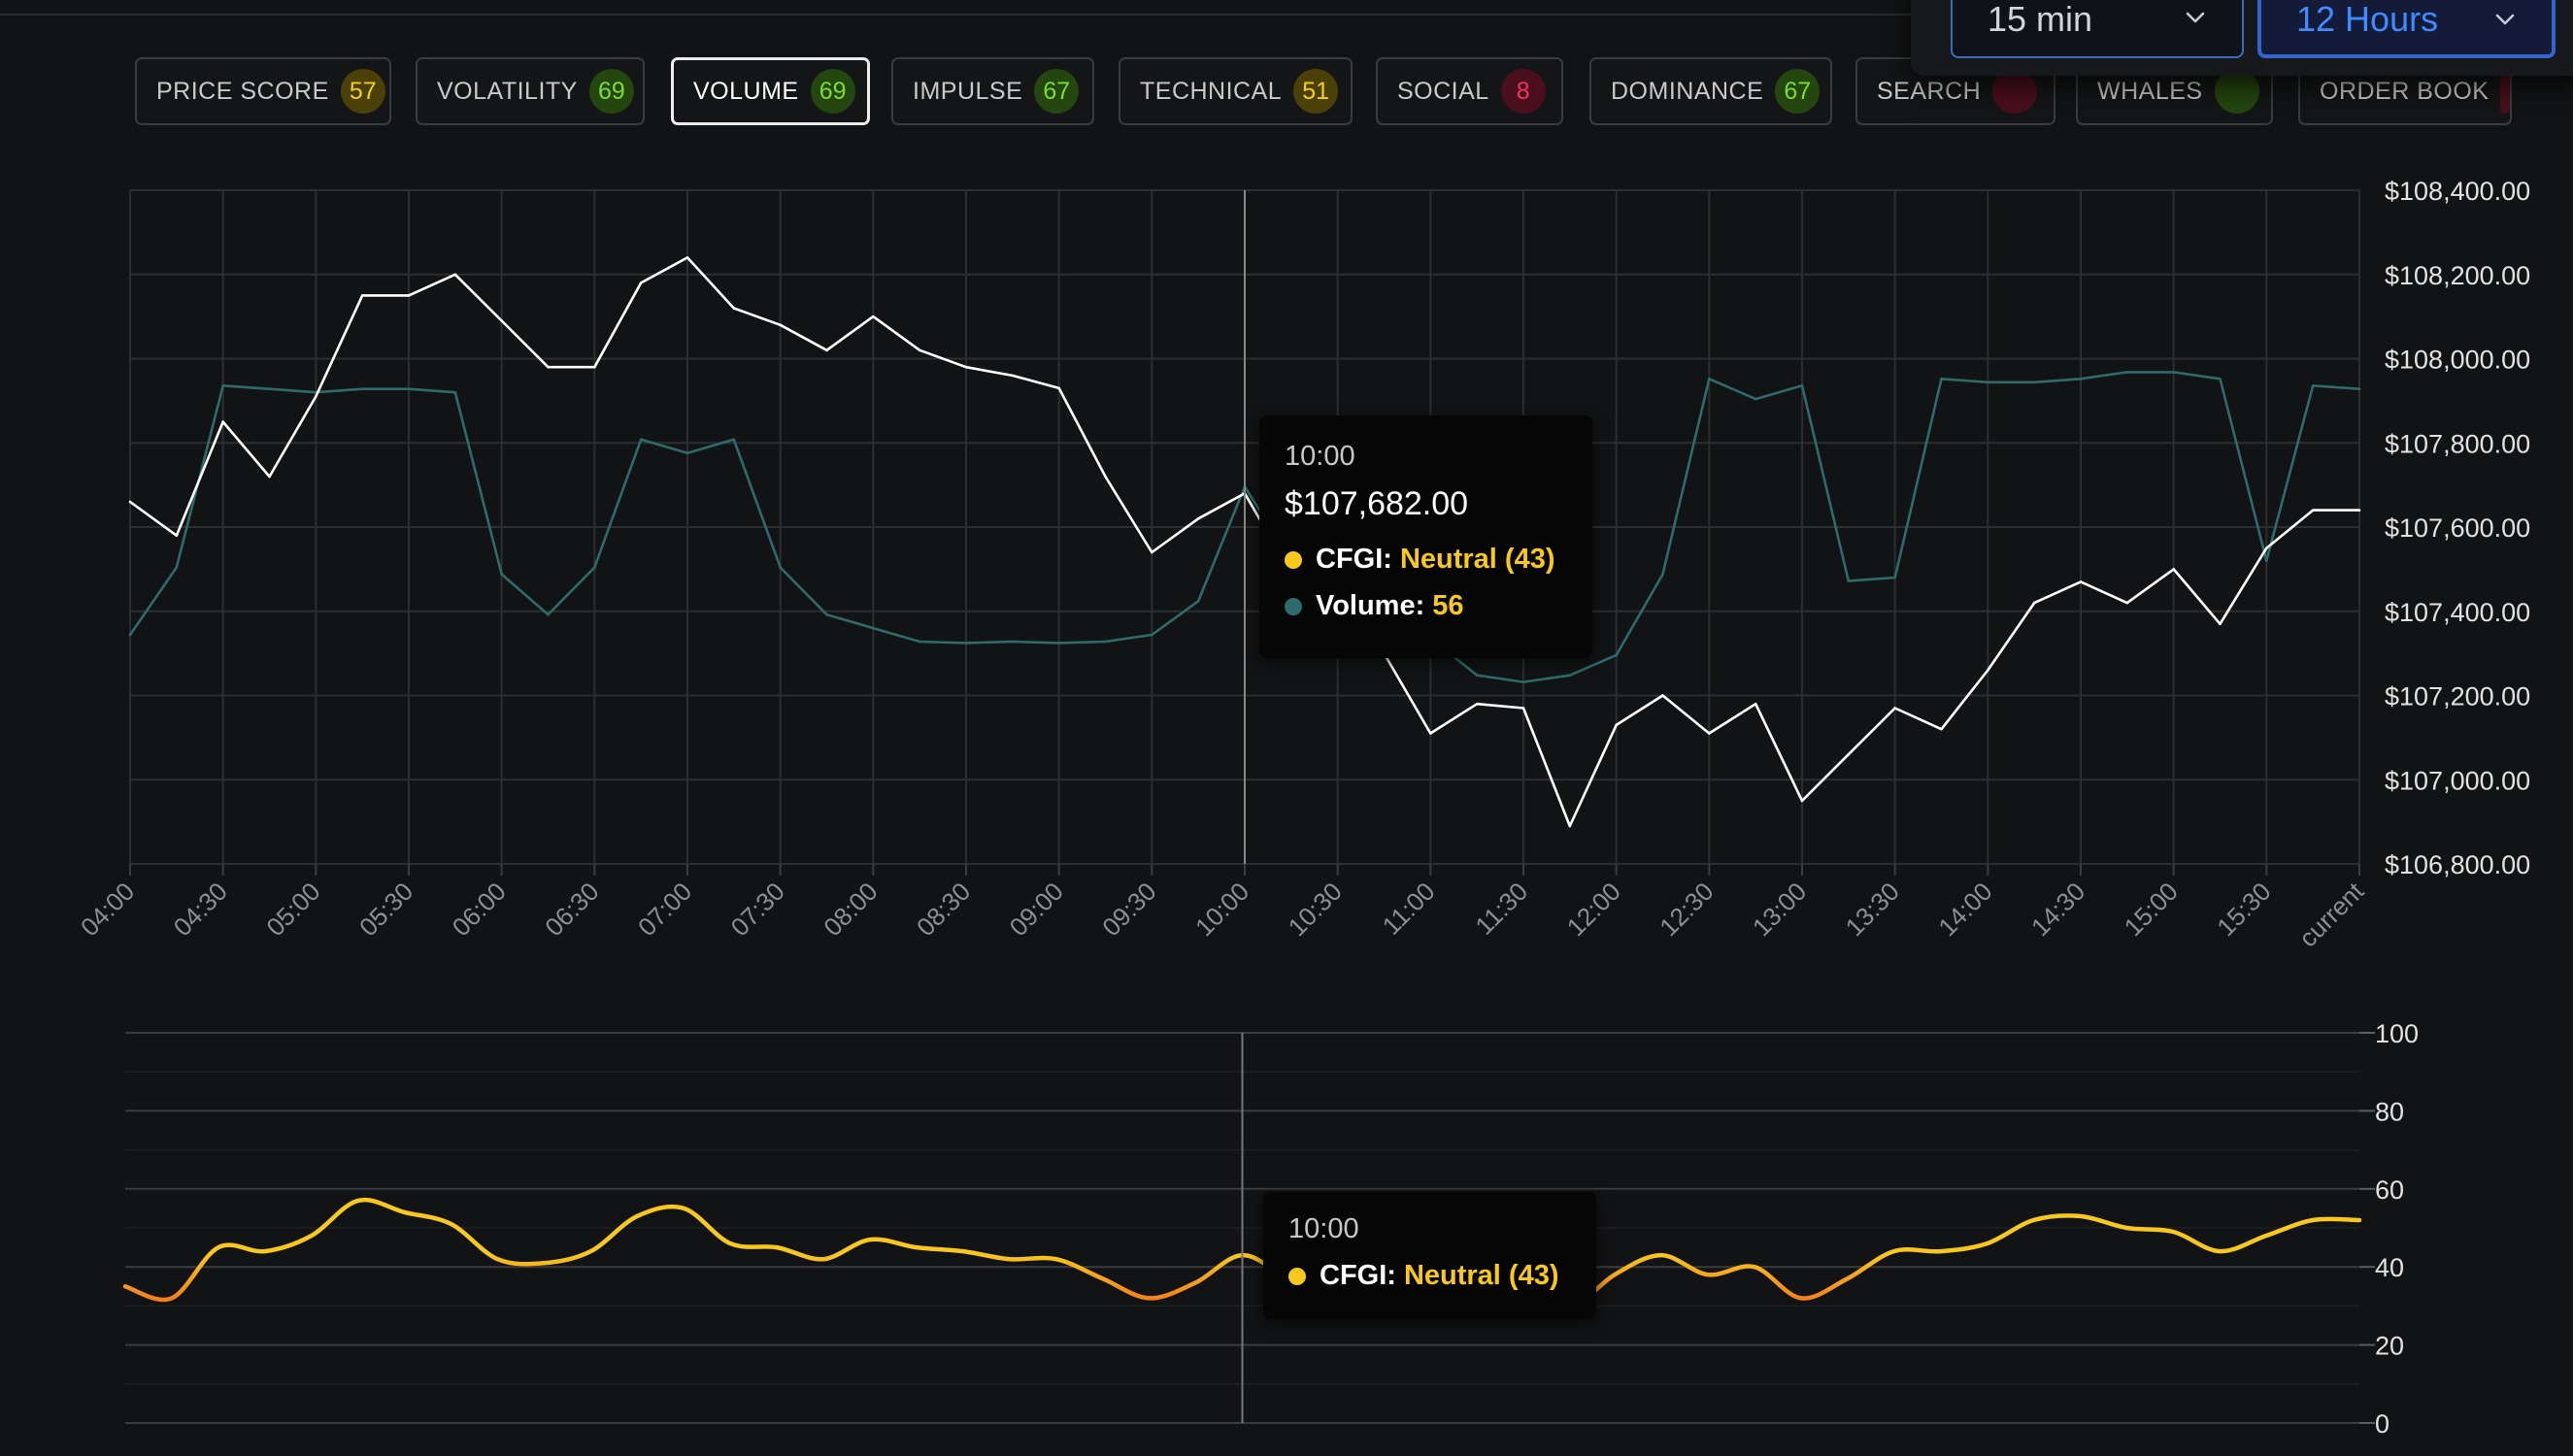  I want to click on tab-volatility: VOLATILITY 69, so click(530, 91).